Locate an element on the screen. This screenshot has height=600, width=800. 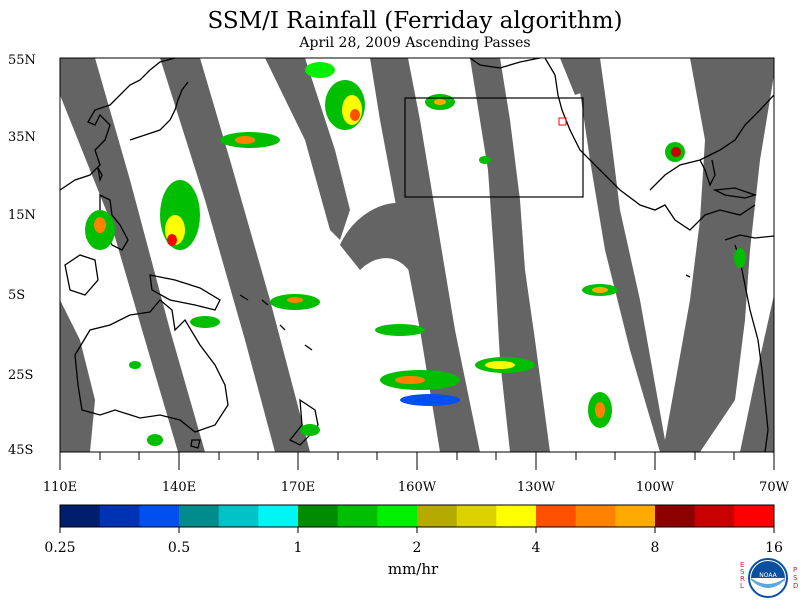
noaa-logo: NOAA is located at coordinates (768, 578).